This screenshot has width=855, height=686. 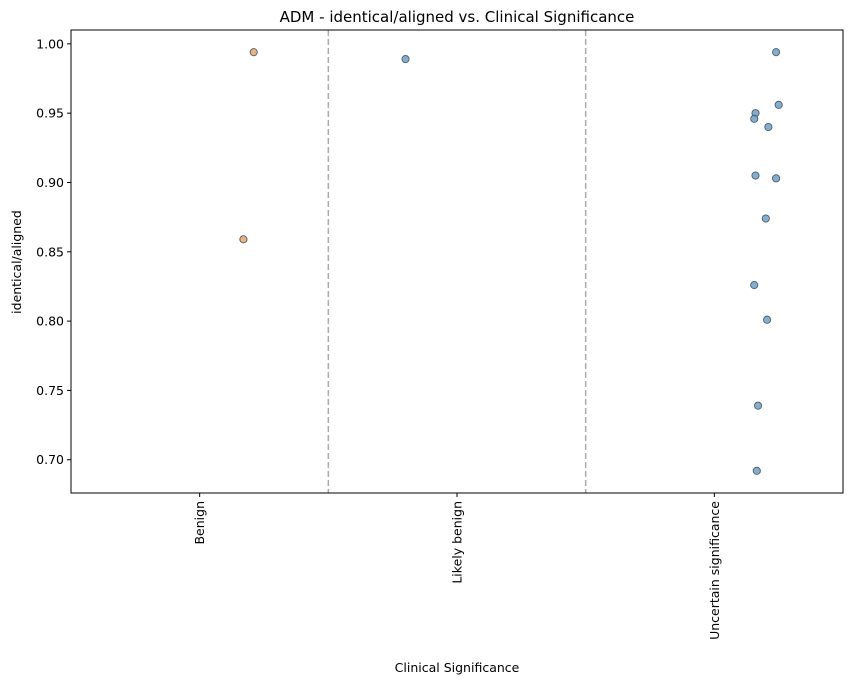 What do you see at coordinates (50, 321) in the screenshot?
I see `y-tick-label: 0.80` at bounding box center [50, 321].